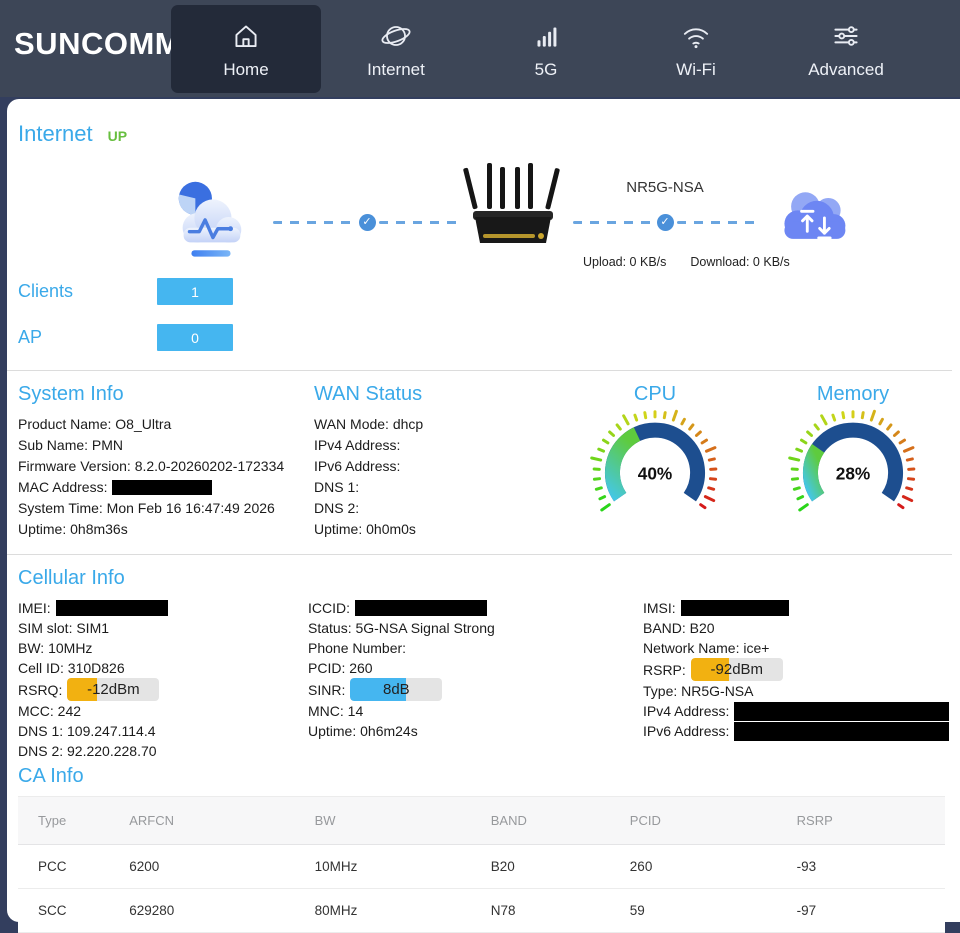  What do you see at coordinates (163, 731) in the screenshot?
I see `info-line: DNS 1: 109.247.114.4` at bounding box center [163, 731].